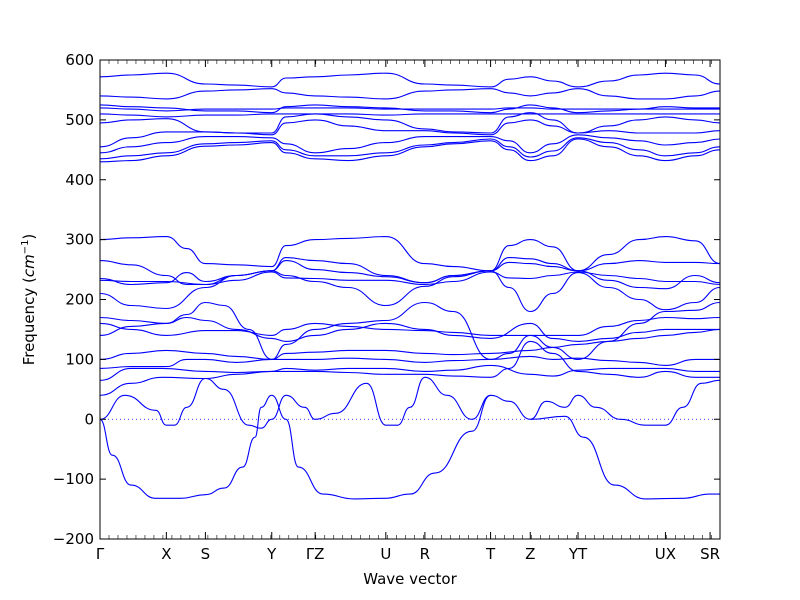 The height and width of the screenshot is (600, 800). I want to click on y-axis-label-unit: cm, so click(29, 265).